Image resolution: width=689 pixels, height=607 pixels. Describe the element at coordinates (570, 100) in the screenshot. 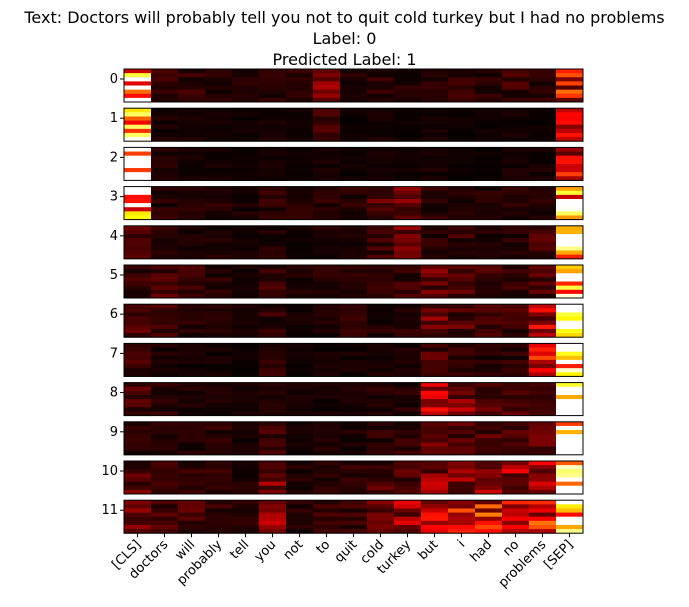

I see `heat-cell-l0-[SEP]-7` at that location.